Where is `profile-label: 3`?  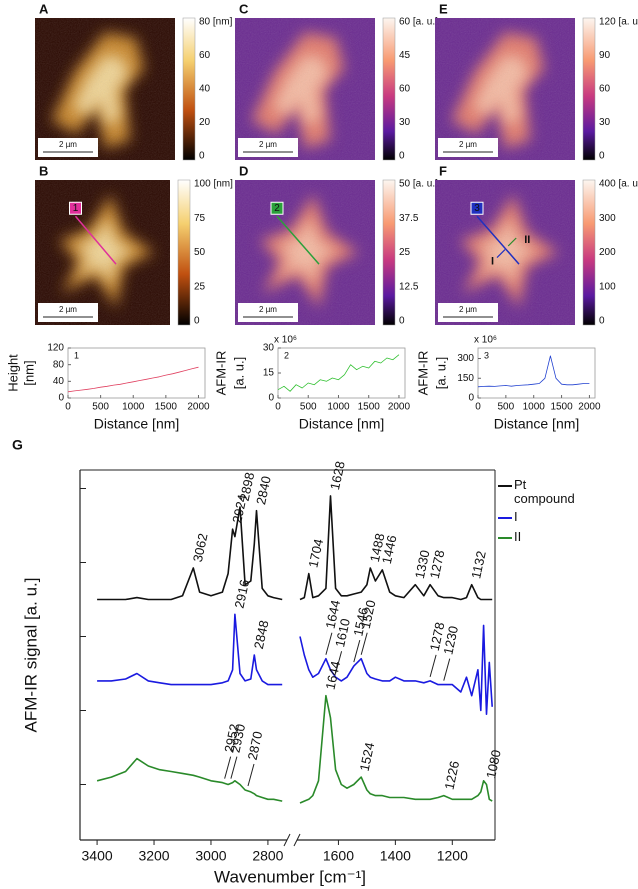 profile-label: 3 is located at coordinates (477, 208).